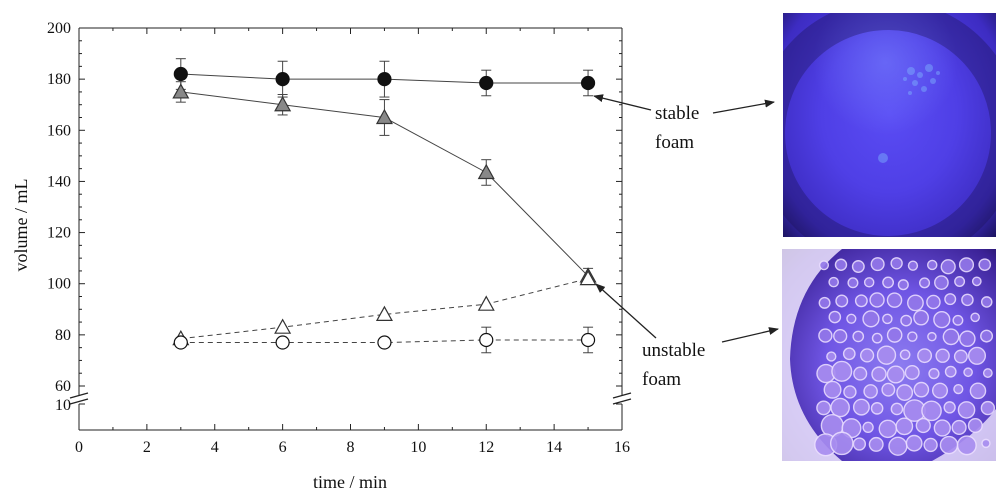 The height and width of the screenshot is (498, 997). I want to click on y-tick-label: 180, so click(59, 79).